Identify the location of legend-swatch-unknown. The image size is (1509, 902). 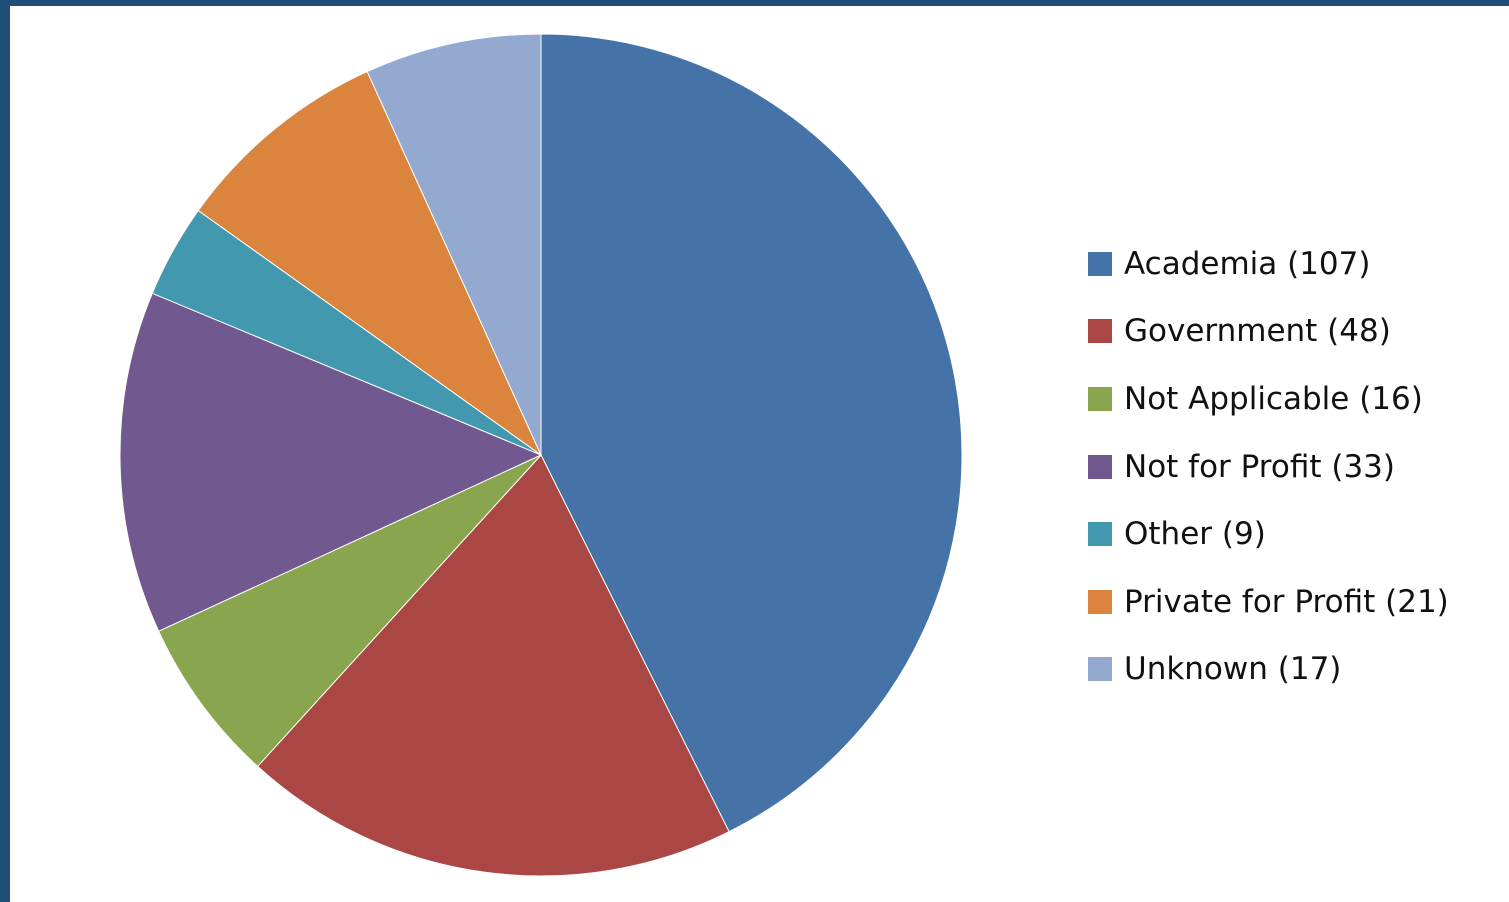
(1100, 669).